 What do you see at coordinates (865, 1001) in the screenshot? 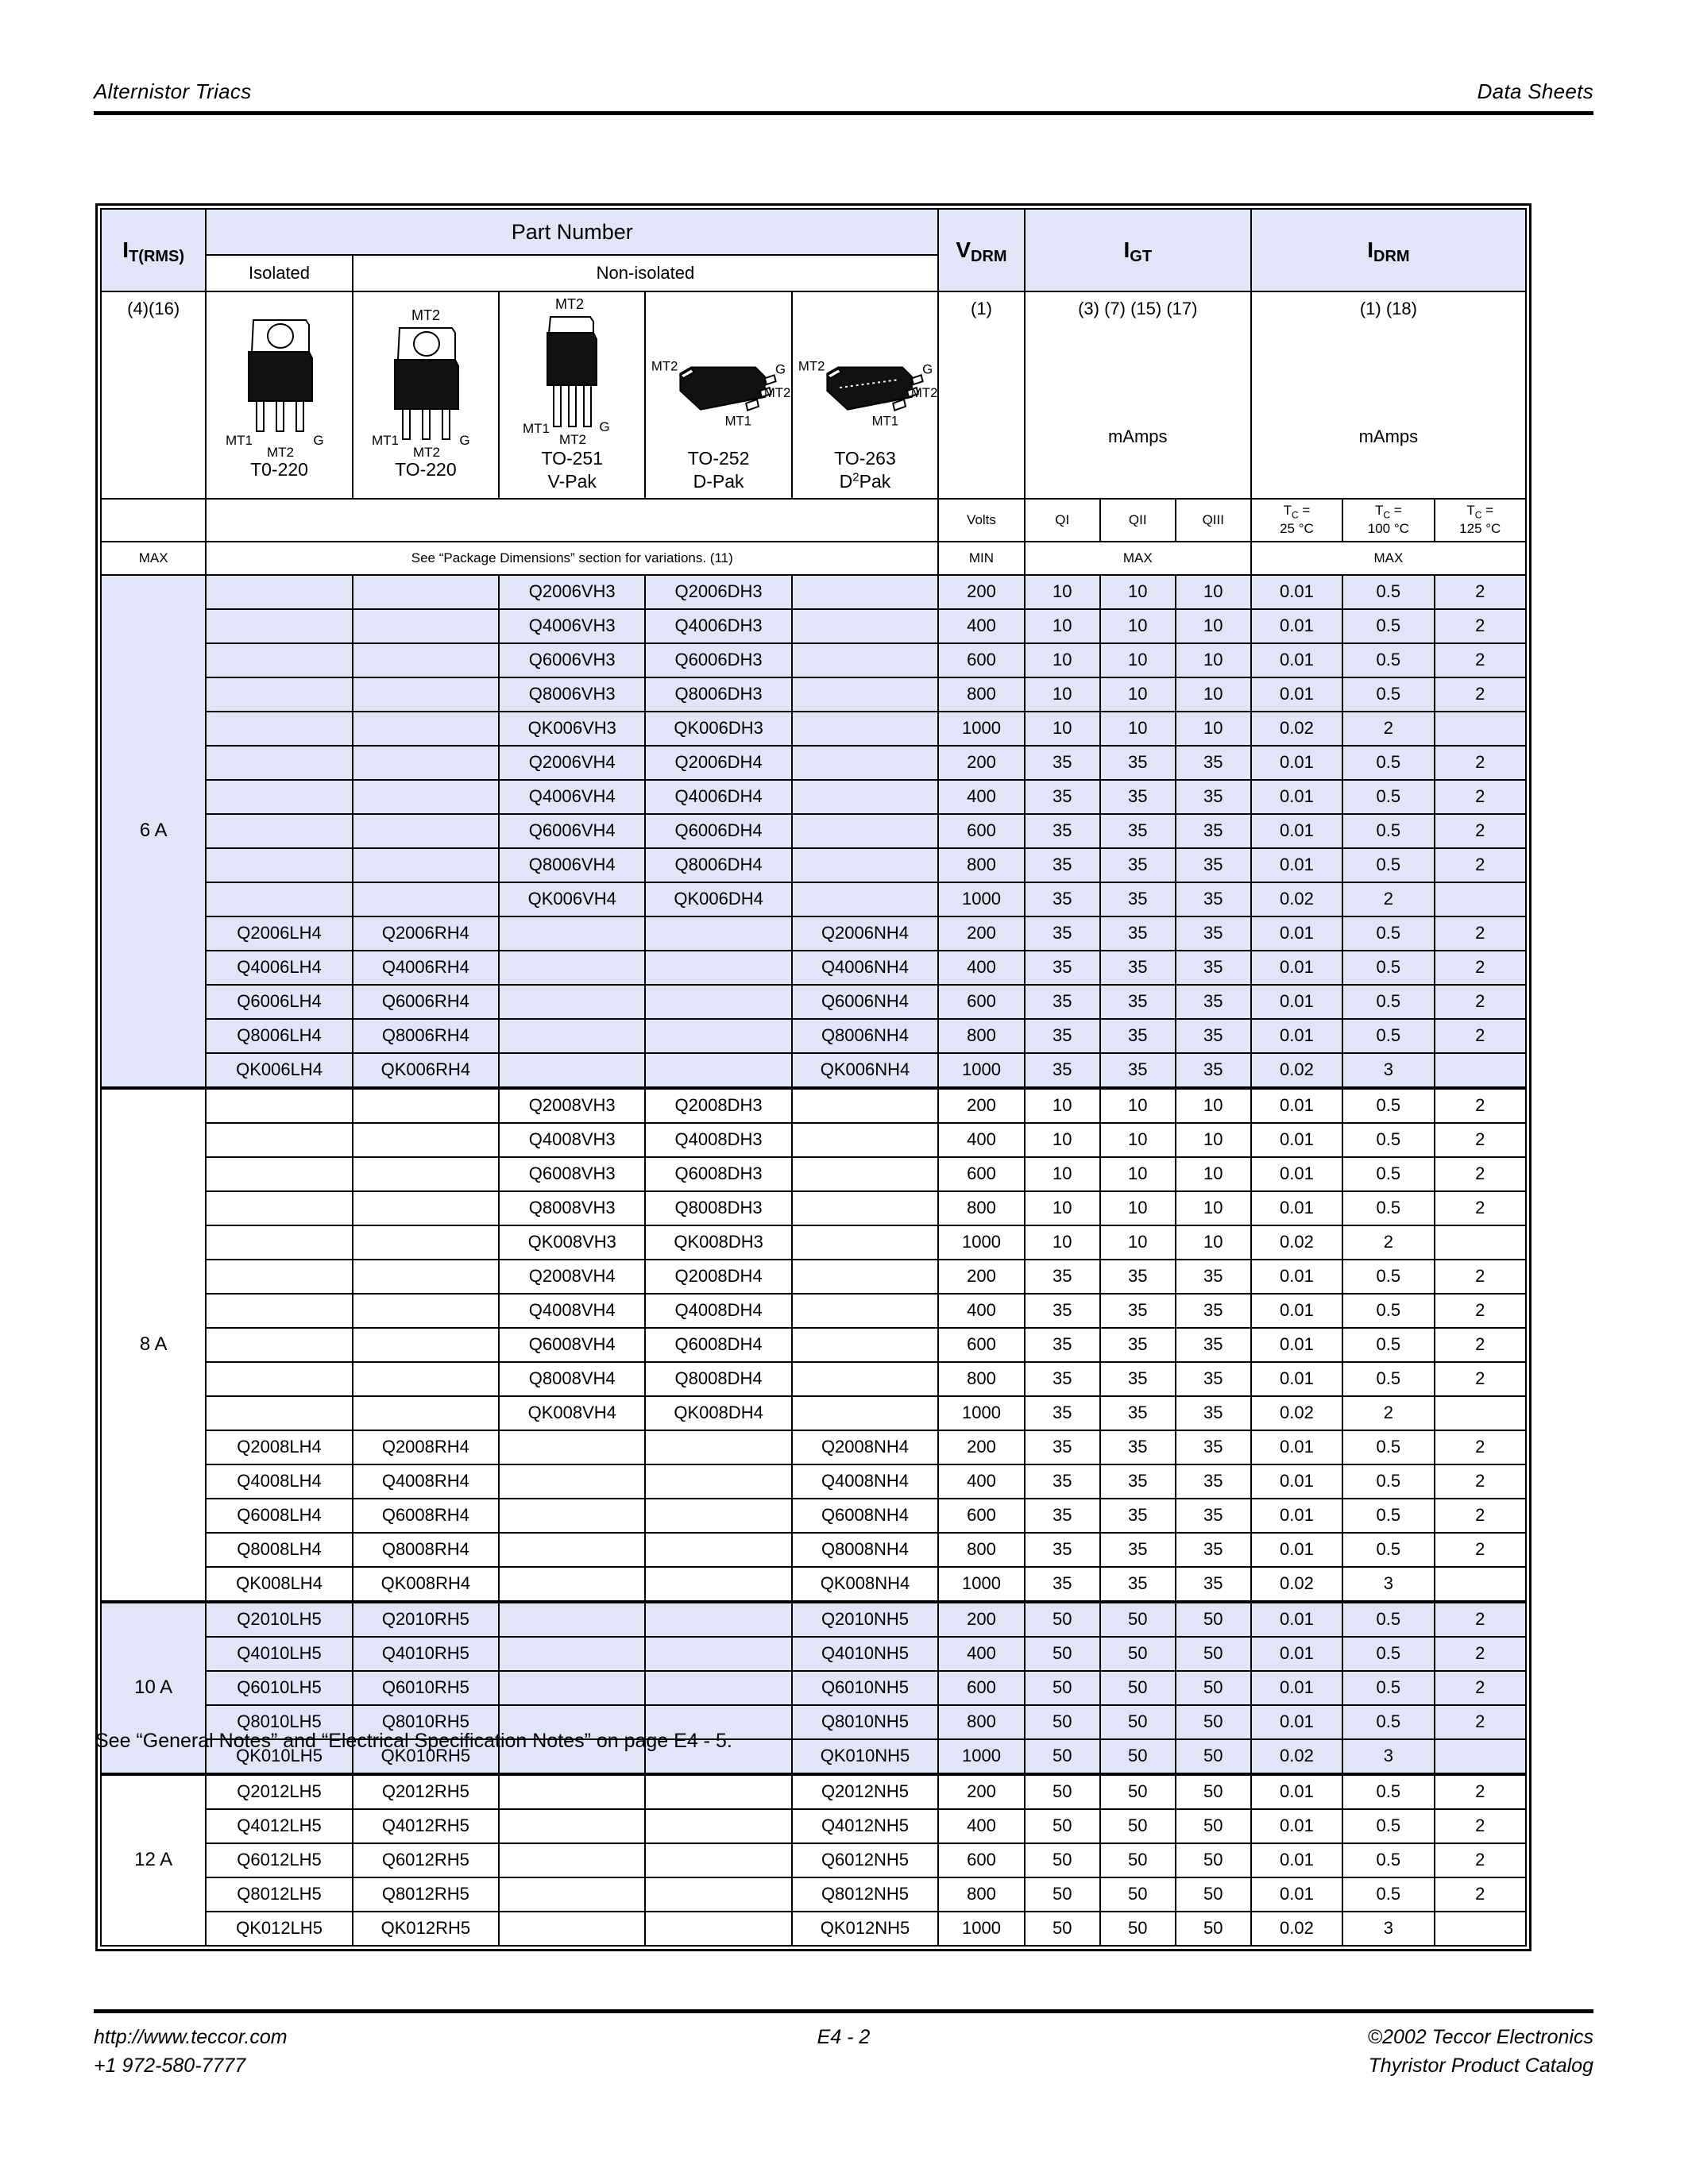
I see `cell-d2pak: Q6006NH4` at bounding box center [865, 1001].